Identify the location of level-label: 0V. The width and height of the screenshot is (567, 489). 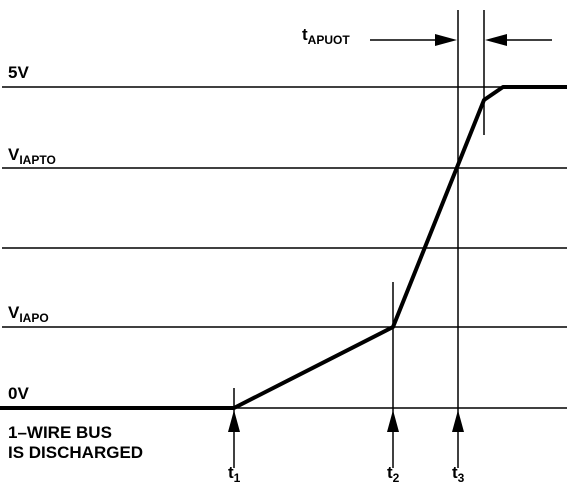
(18, 393).